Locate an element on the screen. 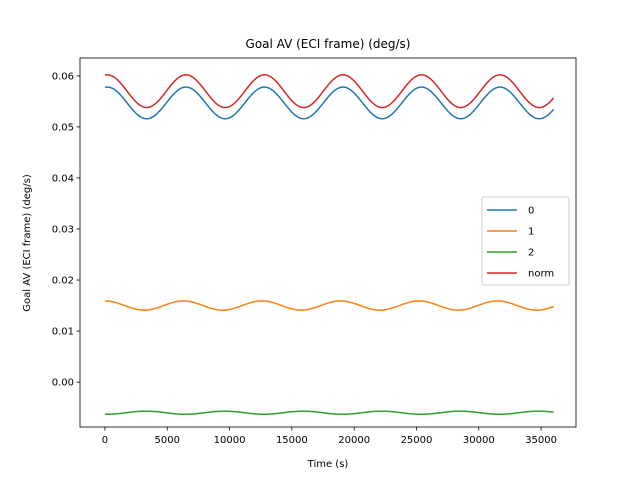 This screenshot has height=480, width=640. legend-label-0: 0 is located at coordinates (531, 211).